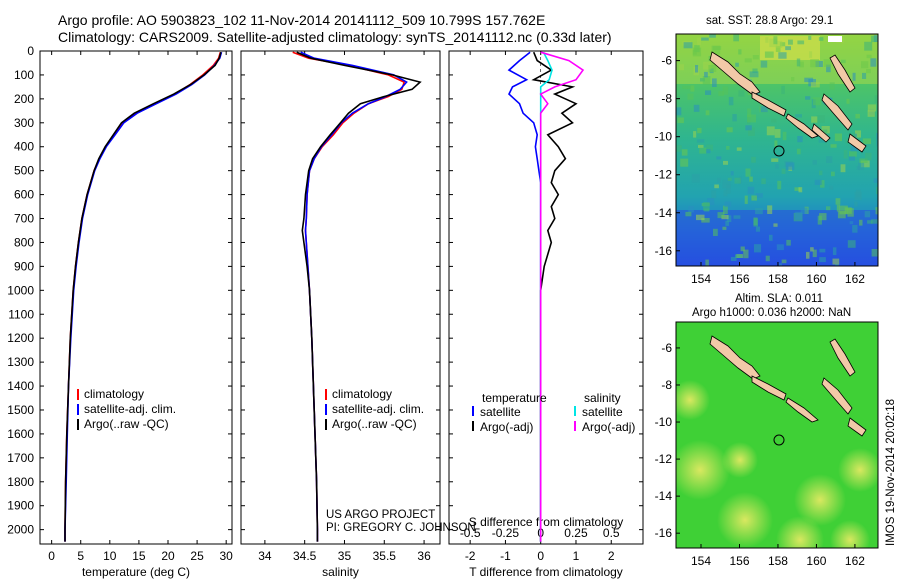 Image resolution: width=900 pixels, height=580 pixels. What do you see at coordinates (139, 556) in the screenshot?
I see `x-tick-label: 15` at bounding box center [139, 556].